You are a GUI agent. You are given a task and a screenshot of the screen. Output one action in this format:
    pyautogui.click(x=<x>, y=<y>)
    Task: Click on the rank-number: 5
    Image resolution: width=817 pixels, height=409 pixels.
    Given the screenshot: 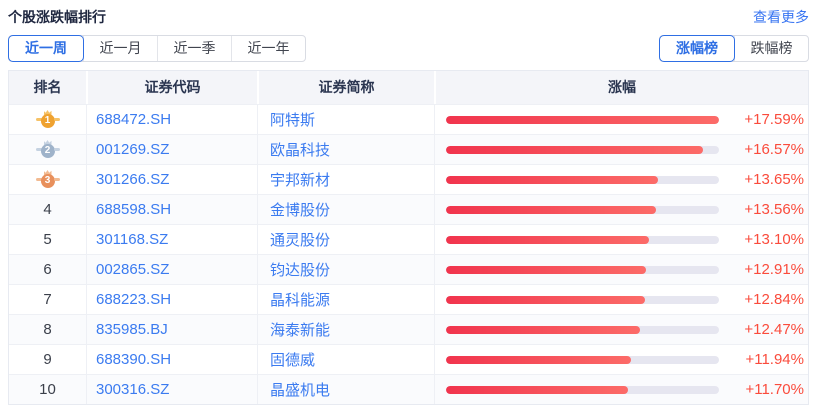 What is the action you would take?
    pyautogui.click(x=47, y=239)
    